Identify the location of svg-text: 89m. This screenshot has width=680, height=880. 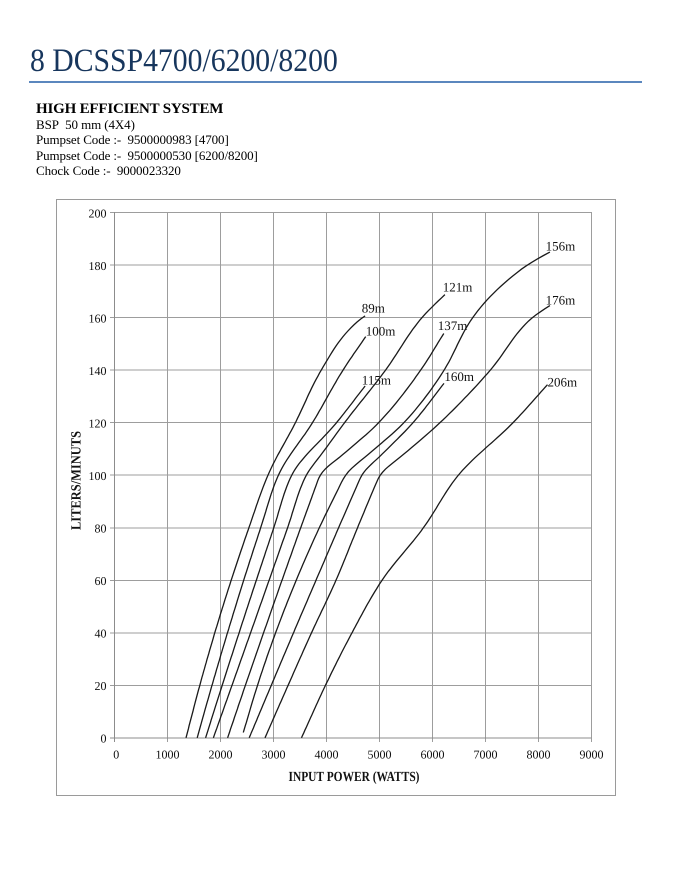
(373, 308).